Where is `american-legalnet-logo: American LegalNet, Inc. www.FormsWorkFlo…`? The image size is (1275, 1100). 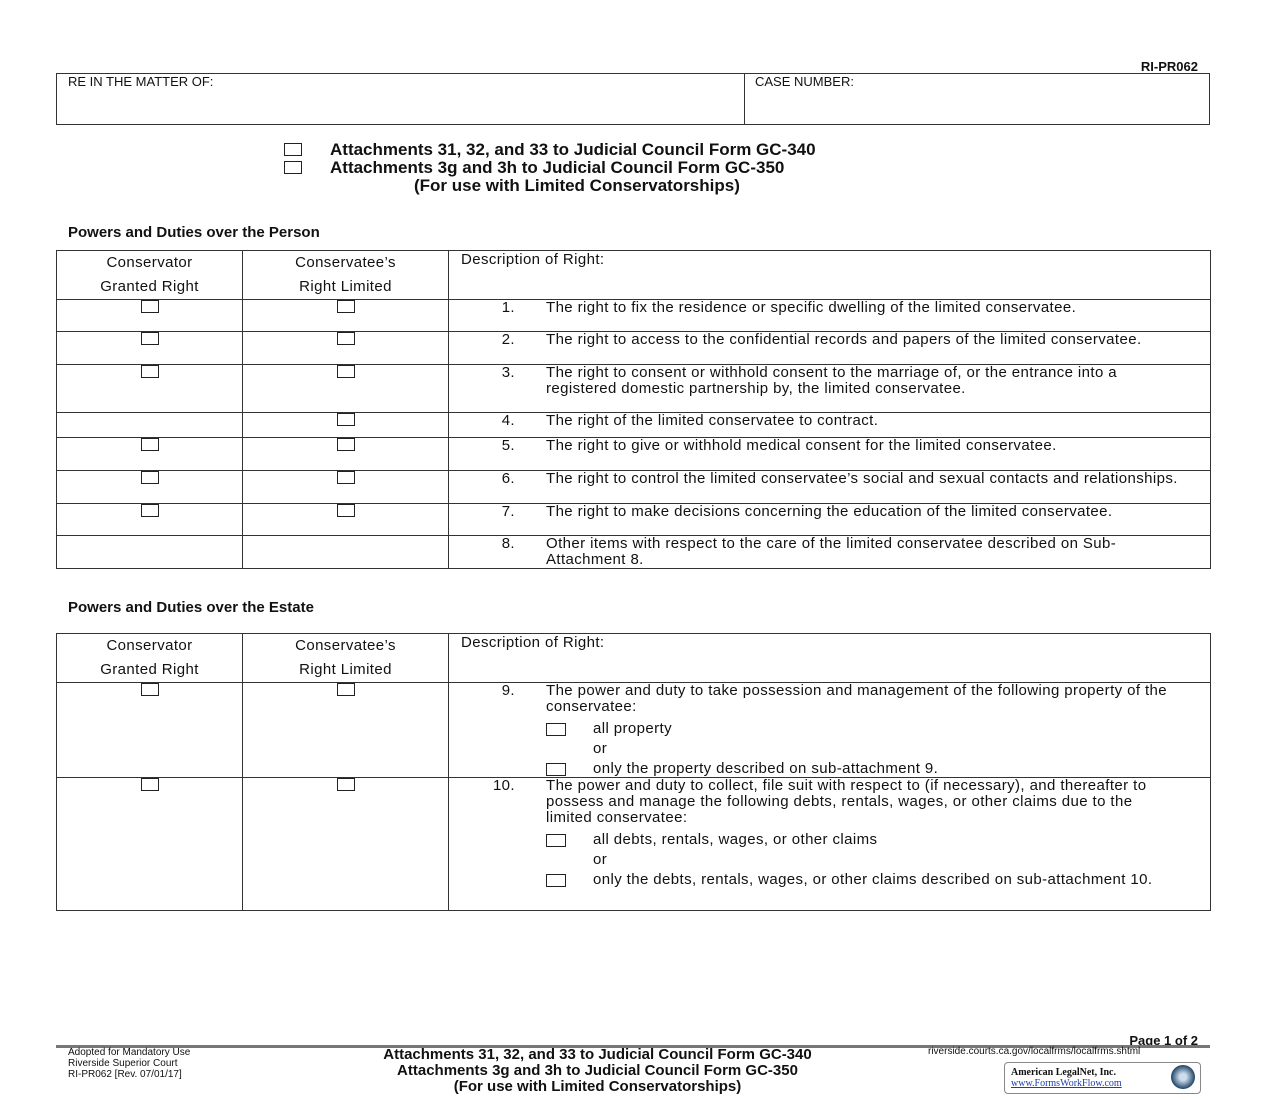
american-legalnet-logo: American LegalNet, Inc. www.FormsWorkFlo… is located at coordinates (1102, 1078).